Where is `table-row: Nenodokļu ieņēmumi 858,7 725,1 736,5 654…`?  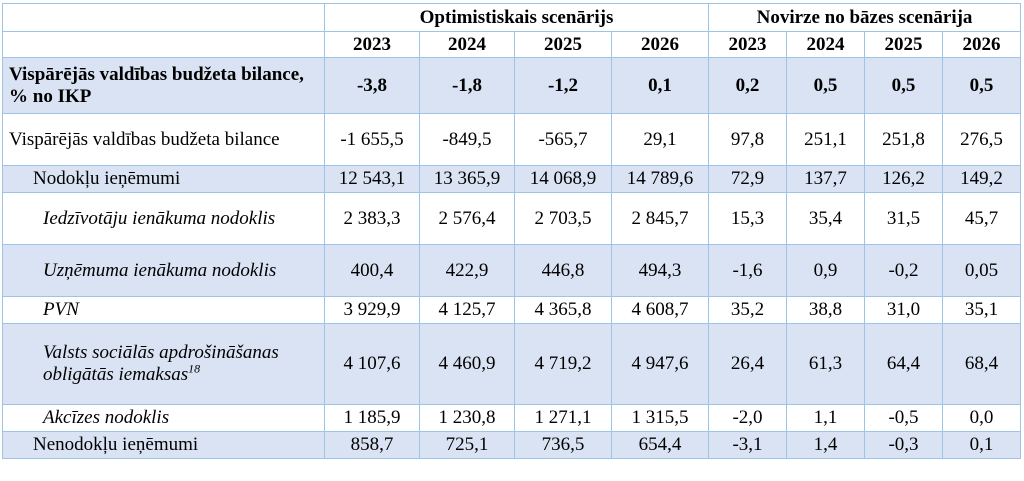
table-row: Nenodokļu ieņēmumi 858,7 725,1 736,5 654… is located at coordinates (512, 445).